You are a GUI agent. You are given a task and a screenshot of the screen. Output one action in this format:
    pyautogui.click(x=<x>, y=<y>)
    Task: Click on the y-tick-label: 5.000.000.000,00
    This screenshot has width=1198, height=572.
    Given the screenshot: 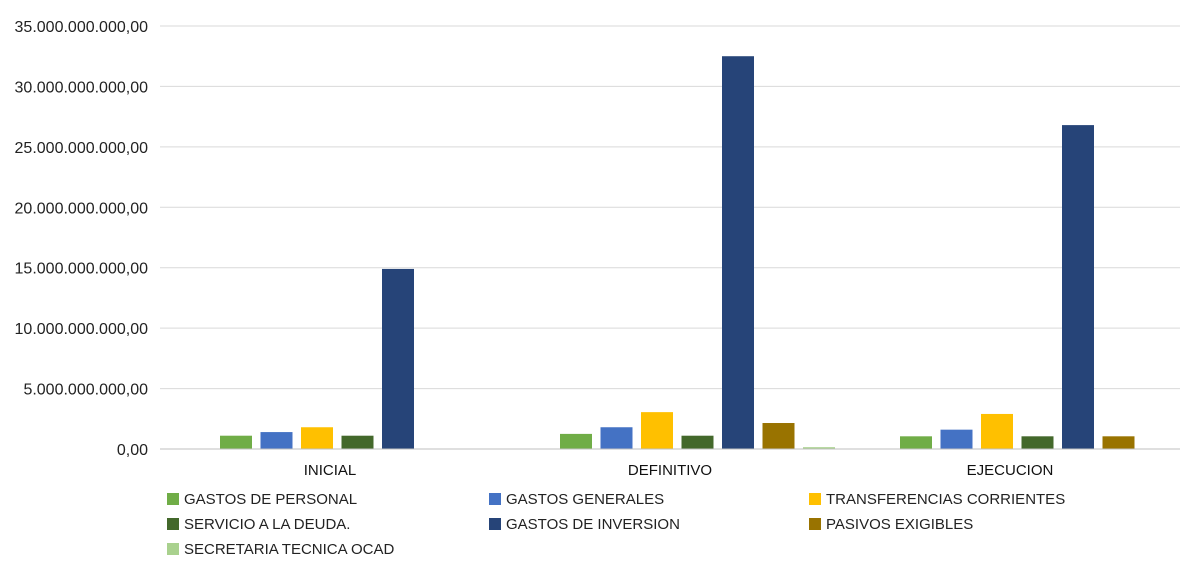 What is the action you would take?
    pyautogui.click(x=85, y=390)
    